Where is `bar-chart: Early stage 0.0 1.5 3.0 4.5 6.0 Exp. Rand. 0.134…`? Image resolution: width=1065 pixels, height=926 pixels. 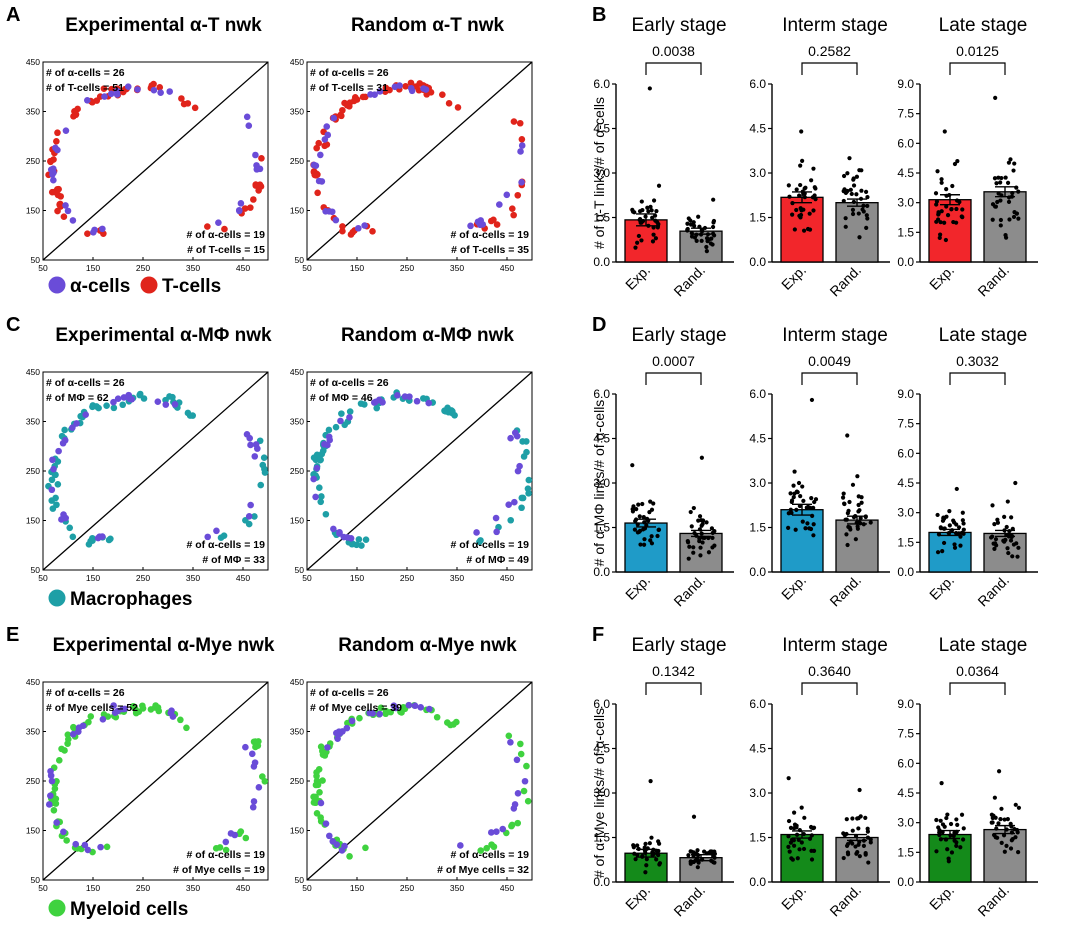
bar-chart: Early stage 0.0 1.5 3.0 4.5 6.0 Exp. Rand. 0.134… is located at coordinates (663, 777).